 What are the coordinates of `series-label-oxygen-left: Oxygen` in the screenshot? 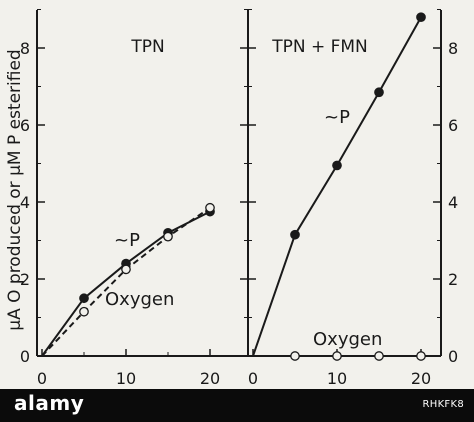 It's located at (139, 299).